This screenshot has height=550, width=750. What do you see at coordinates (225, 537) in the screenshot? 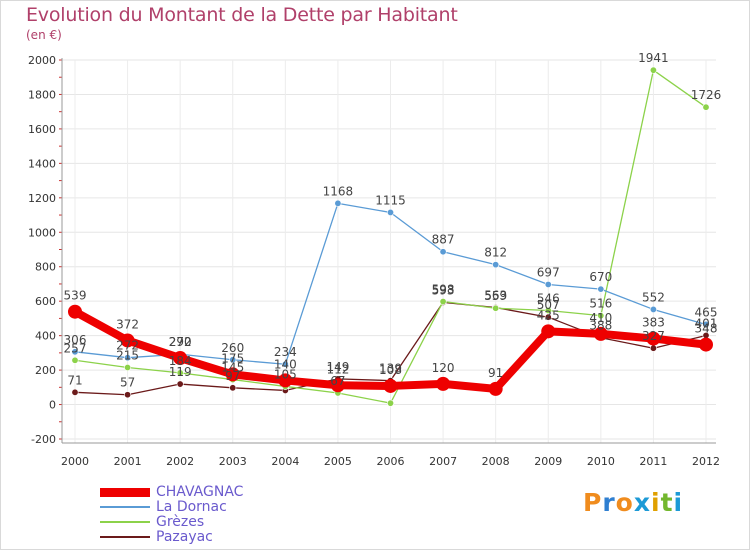
I see `legend-item-pazayac: Pazayac` at bounding box center [225, 537].